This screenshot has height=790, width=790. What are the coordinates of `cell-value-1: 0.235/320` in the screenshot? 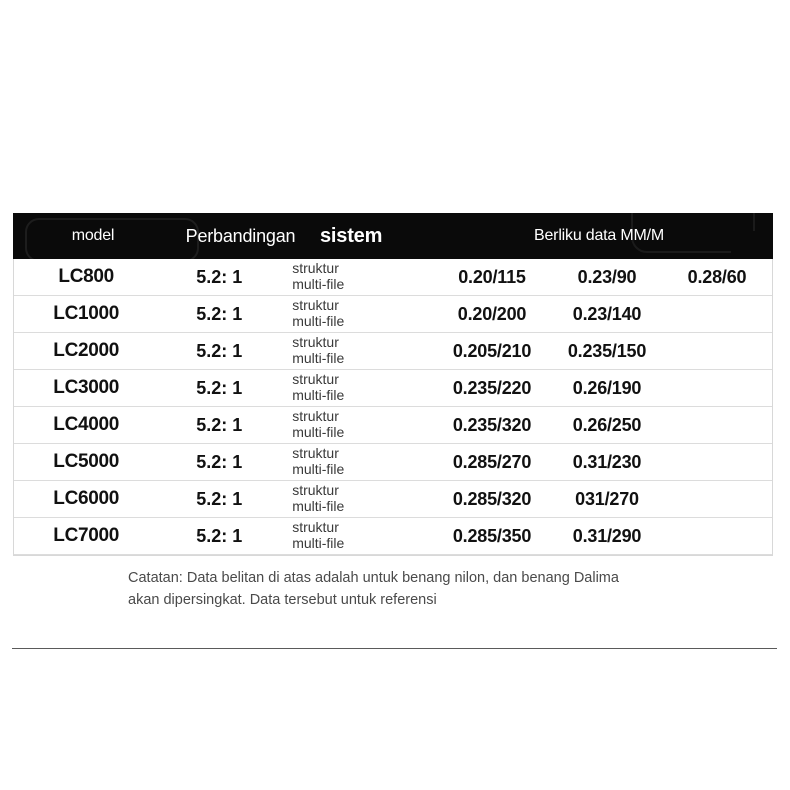 It's located at (492, 424).